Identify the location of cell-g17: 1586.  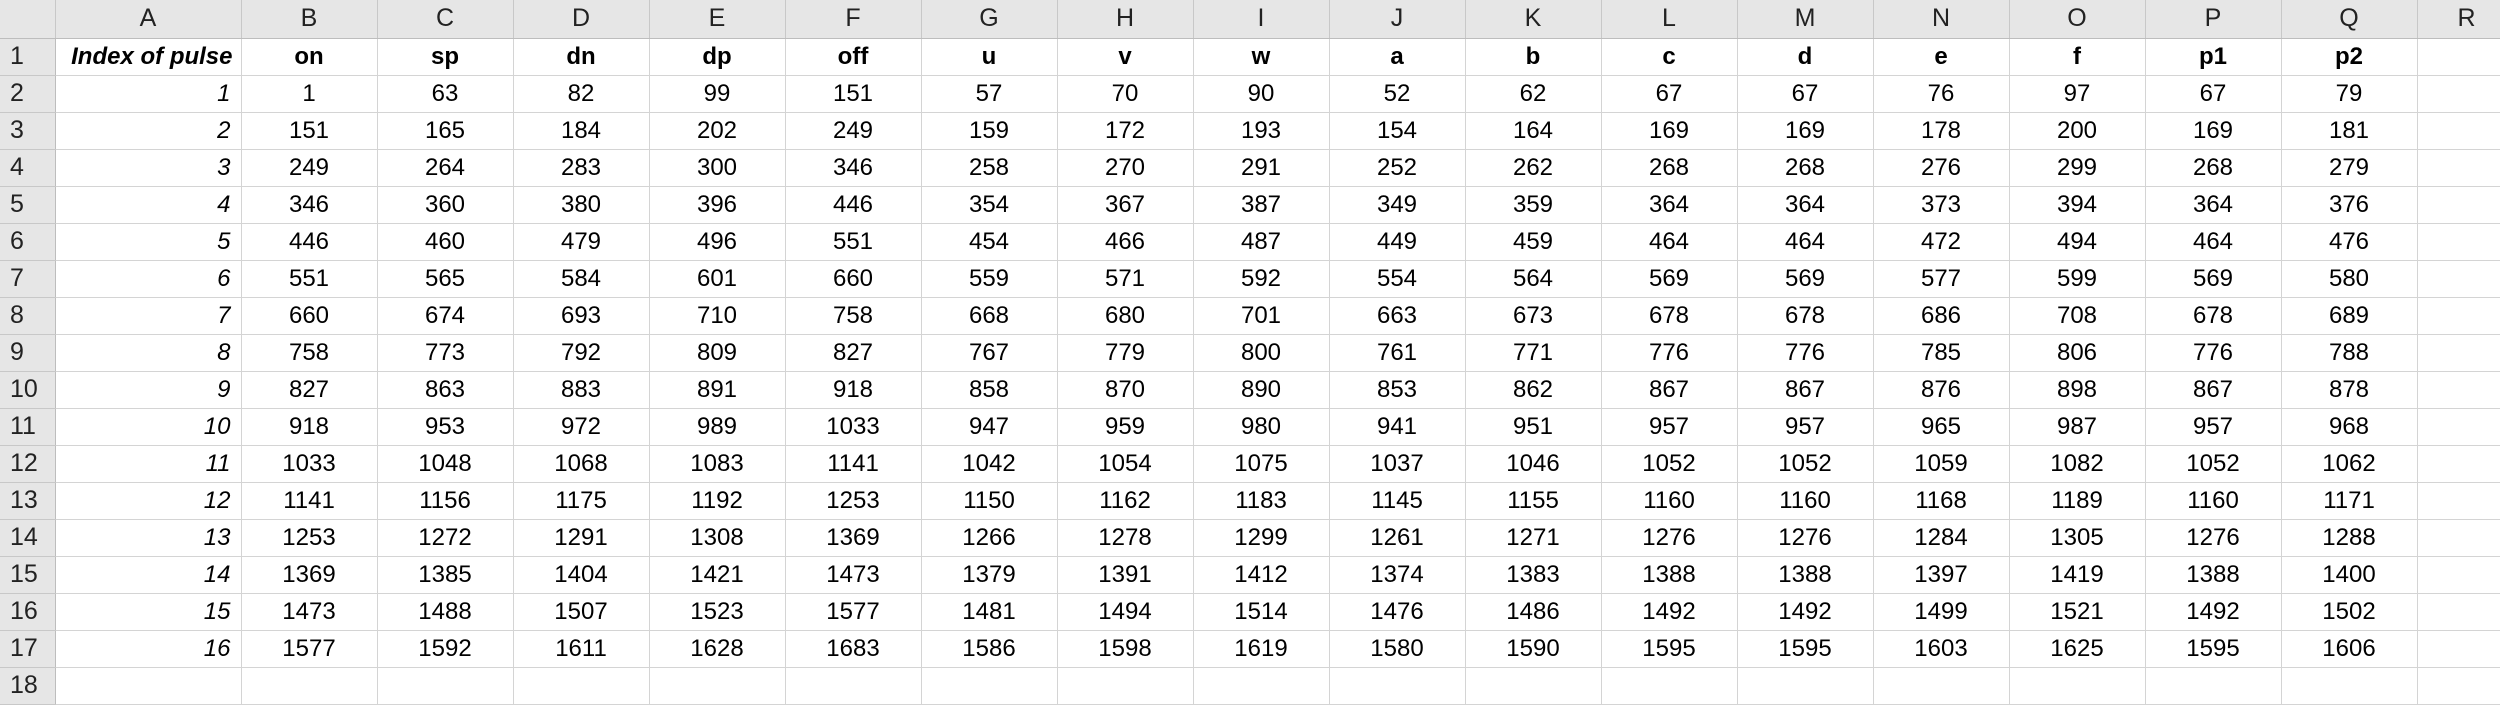
(989, 649).